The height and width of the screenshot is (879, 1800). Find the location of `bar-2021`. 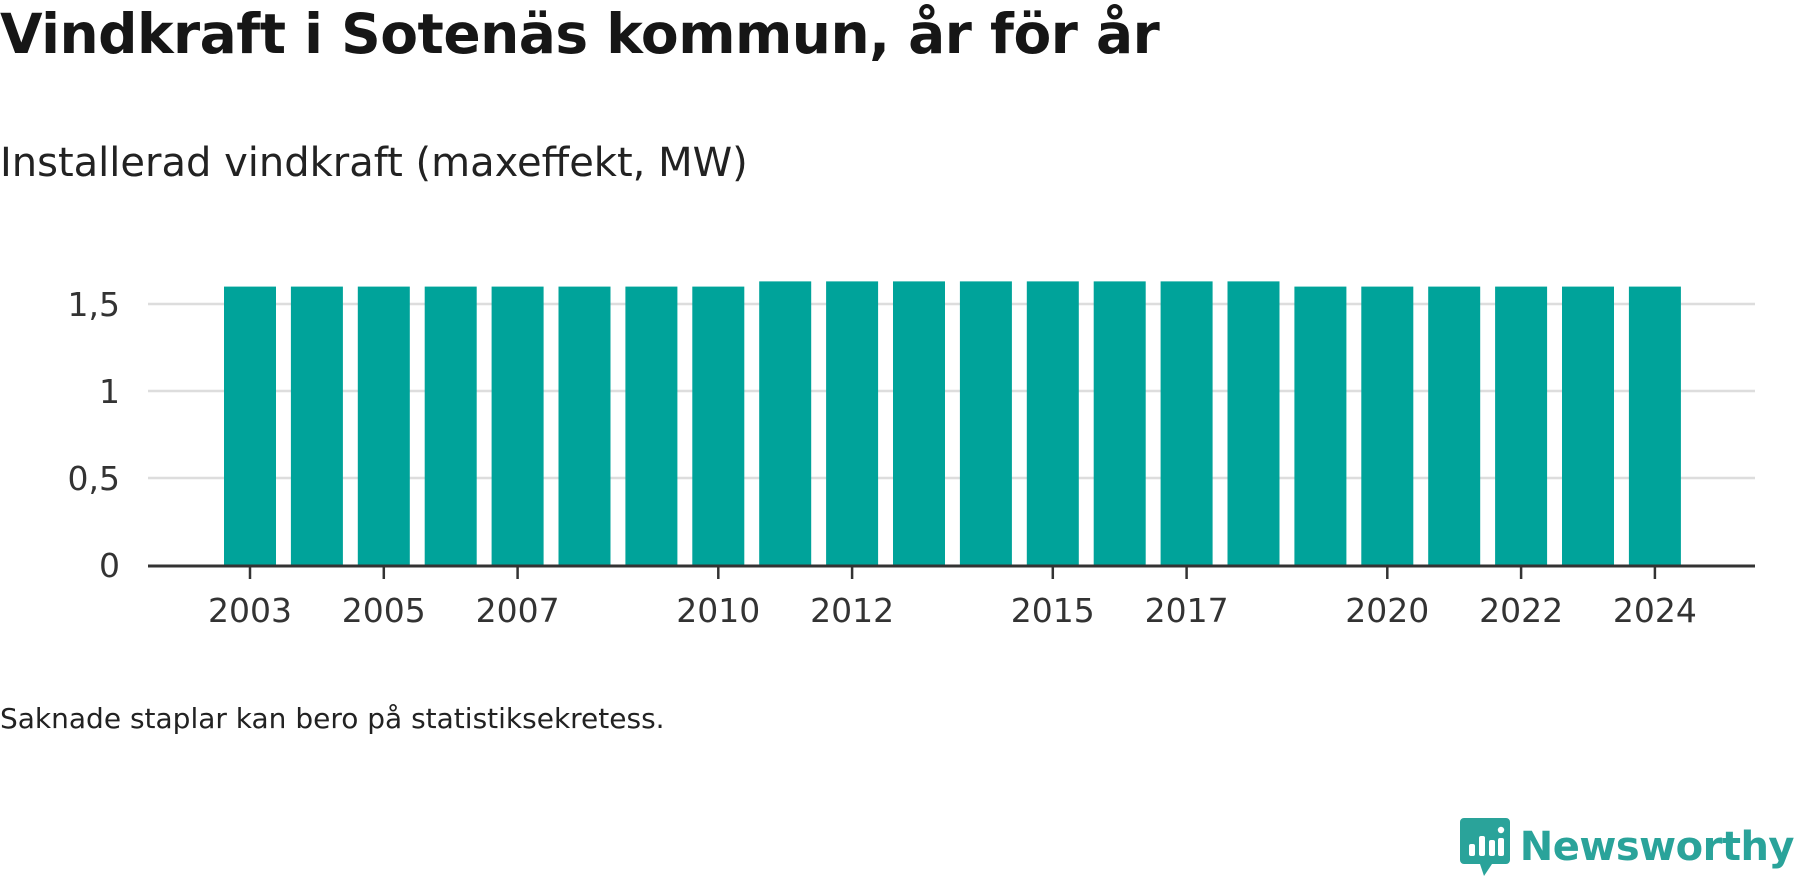

bar-2021 is located at coordinates (1454, 425).